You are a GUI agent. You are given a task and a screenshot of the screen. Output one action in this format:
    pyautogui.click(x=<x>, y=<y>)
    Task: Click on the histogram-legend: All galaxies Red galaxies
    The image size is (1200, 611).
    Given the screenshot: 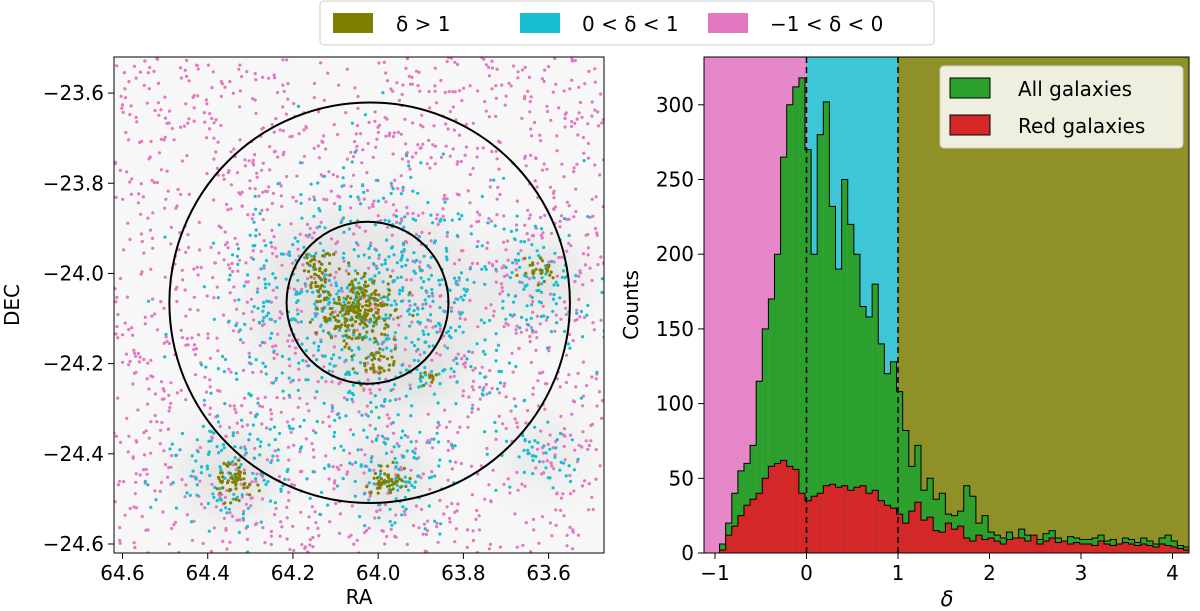 What is the action you would take?
    pyautogui.click(x=1061, y=107)
    